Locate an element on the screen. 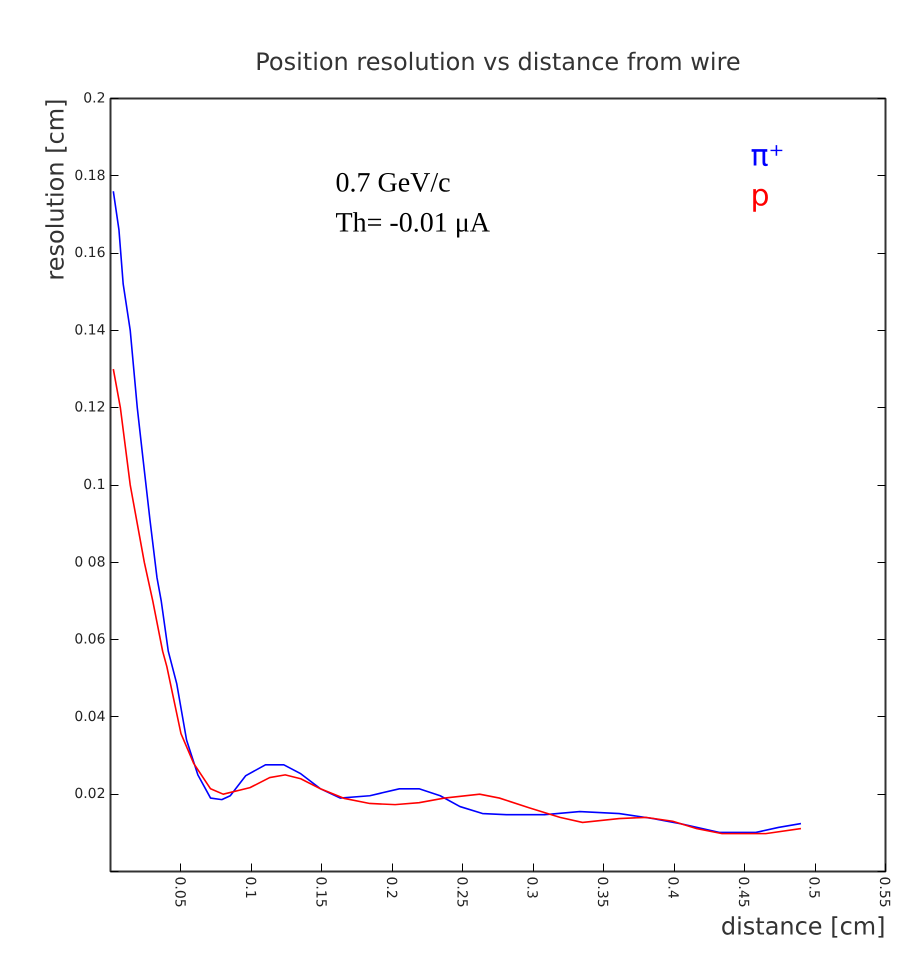 This screenshot has height=958, width=902. y-tick-label: 0.12 is located at coordinates (90, 408).